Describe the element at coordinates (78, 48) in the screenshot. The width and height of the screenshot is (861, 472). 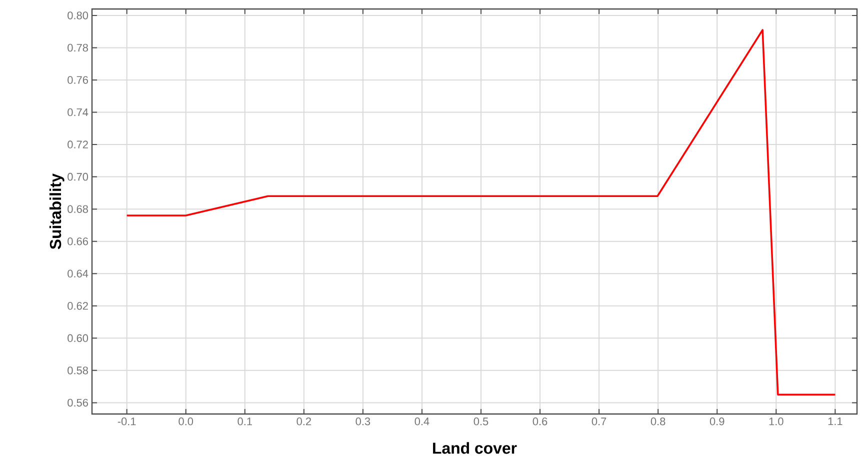
I see `y-tick-label: 0.78` at that location.